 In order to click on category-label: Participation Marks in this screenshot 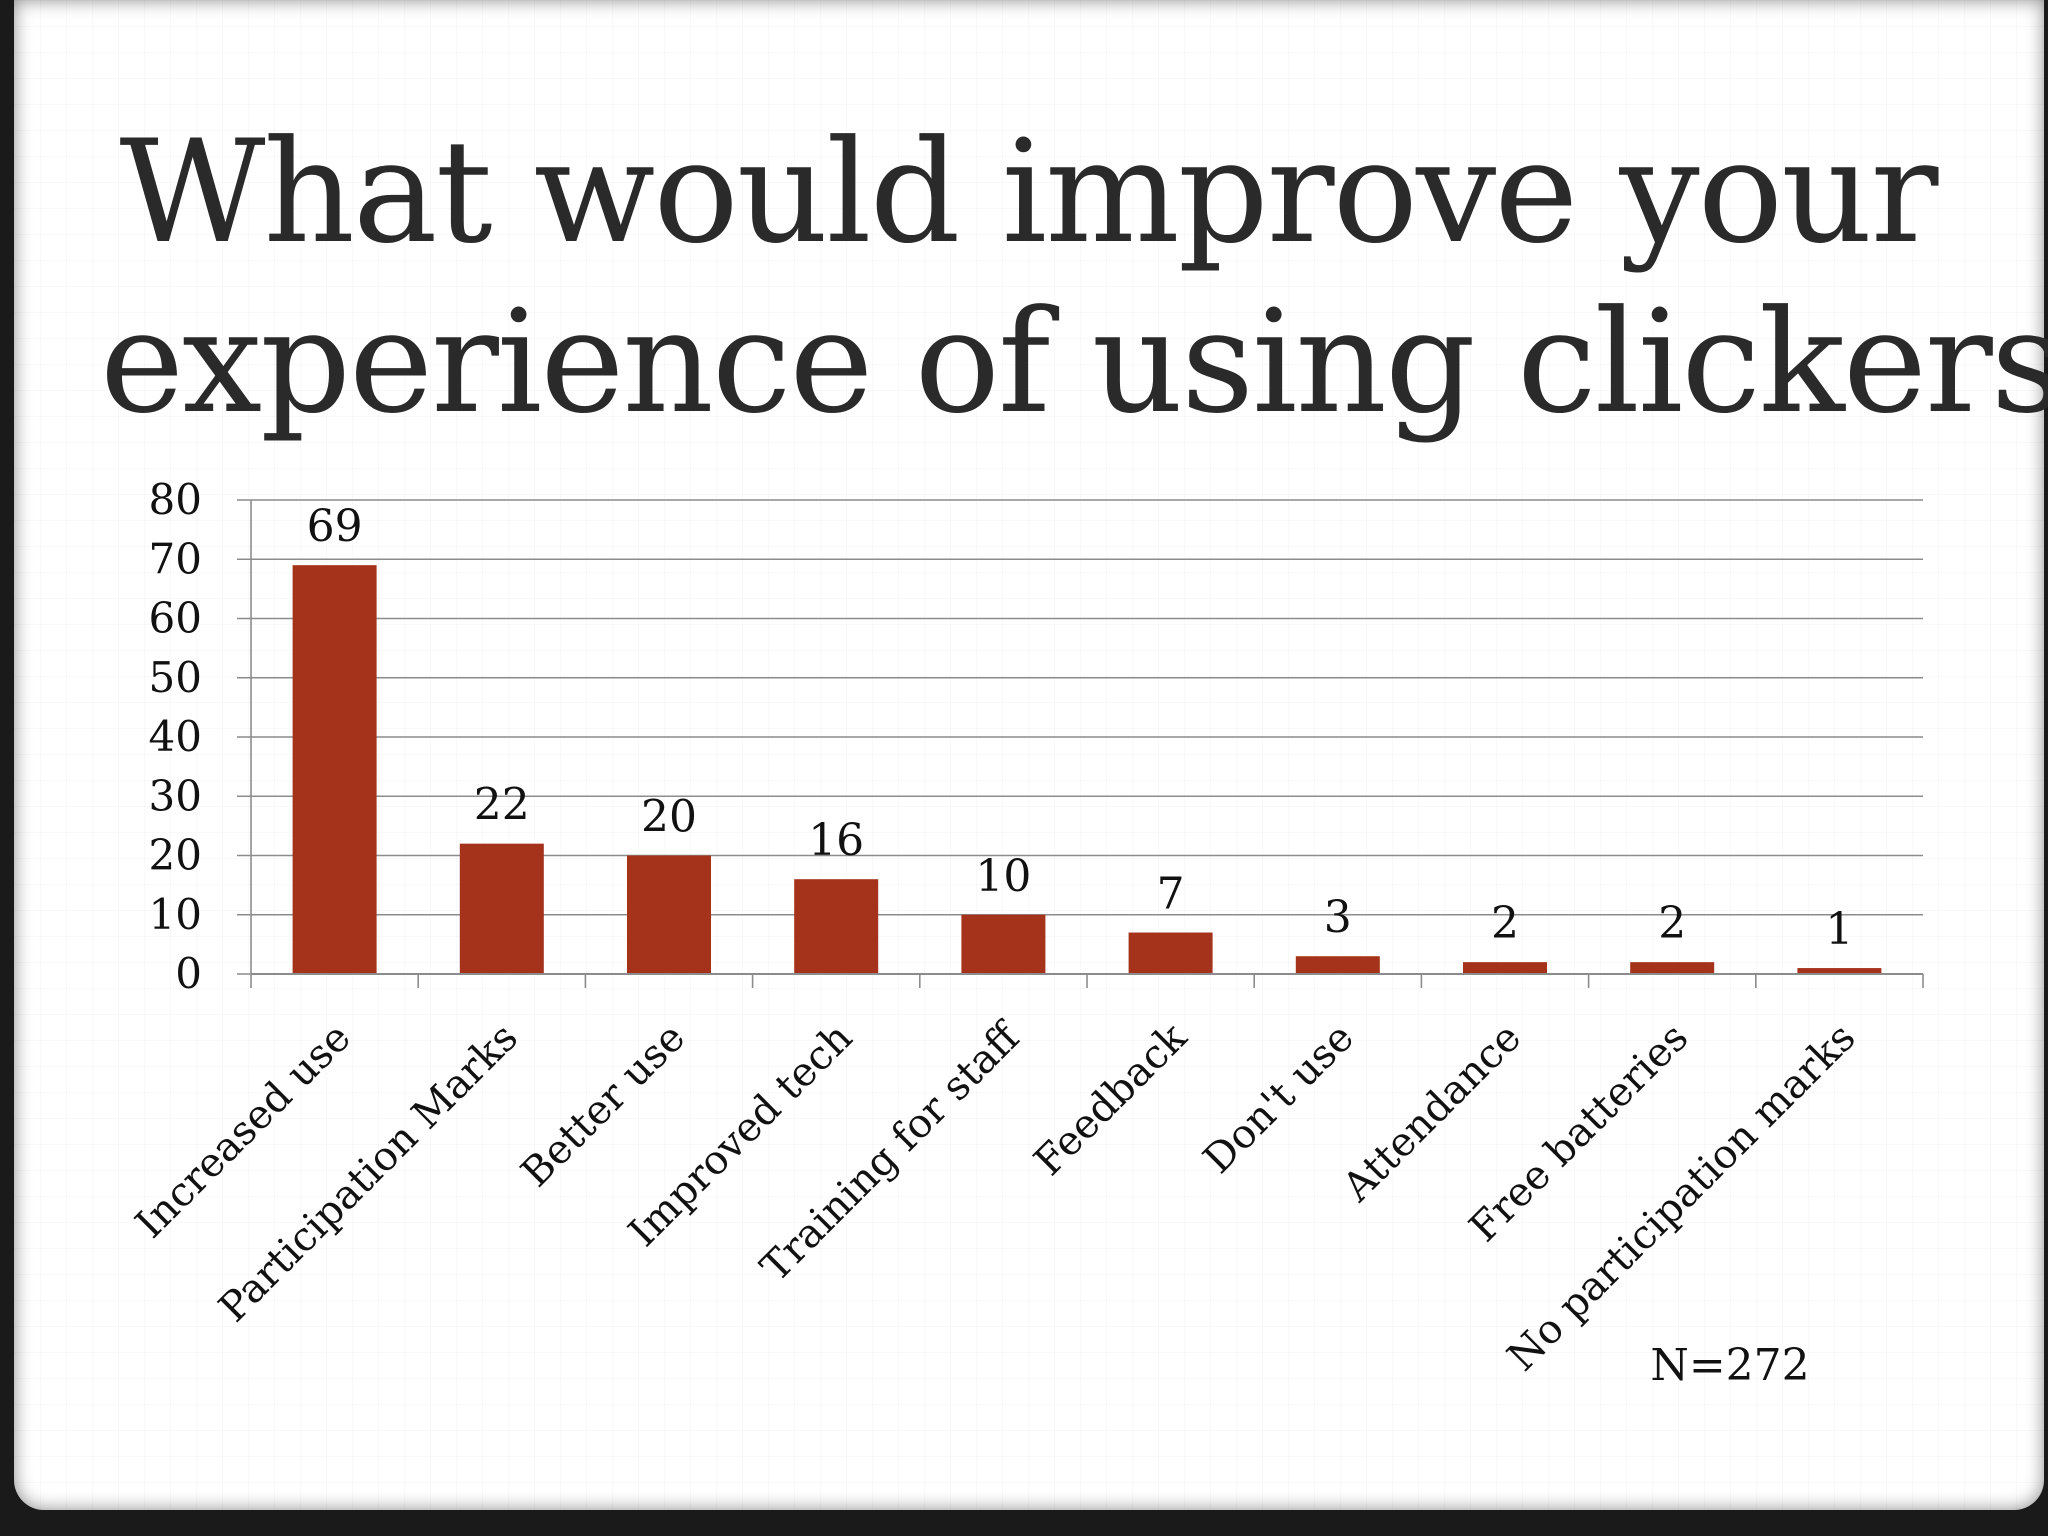, I will do `click(368, 1173)`.